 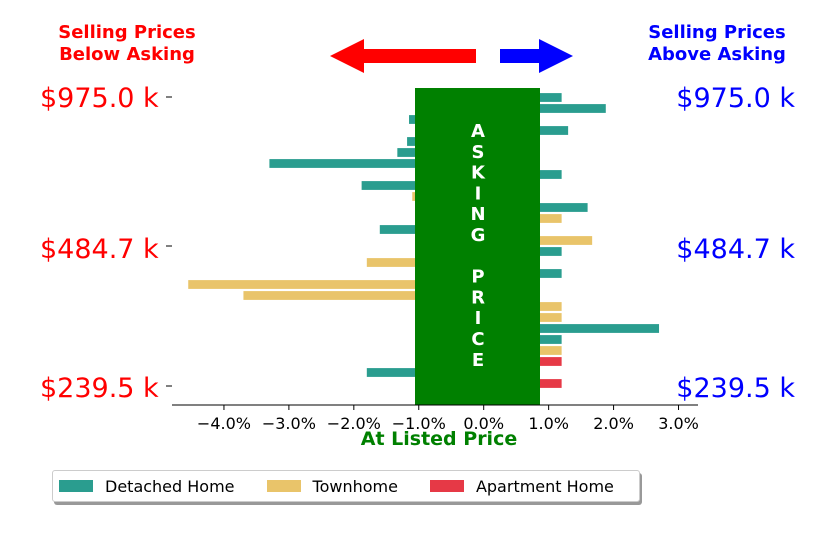 I want to click on x-ticks-group: −4.0% −3.0% −2.0% −1.0% 0.0% 1.0% 2.0% 3.0%, so click(x=448, y=419).